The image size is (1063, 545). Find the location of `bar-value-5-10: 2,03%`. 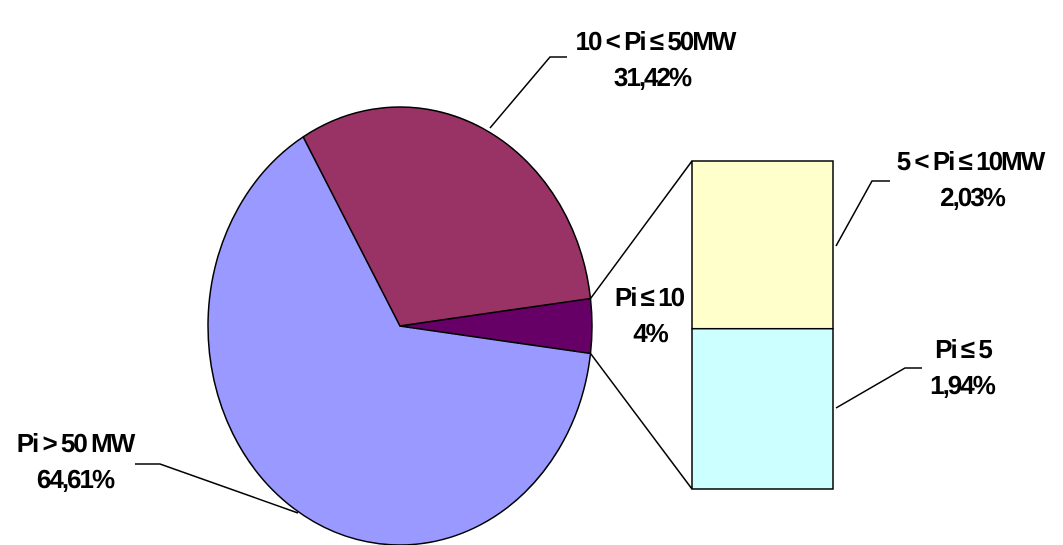

bar-value-5-10: 2,03% is located at coordinates (973, 197).